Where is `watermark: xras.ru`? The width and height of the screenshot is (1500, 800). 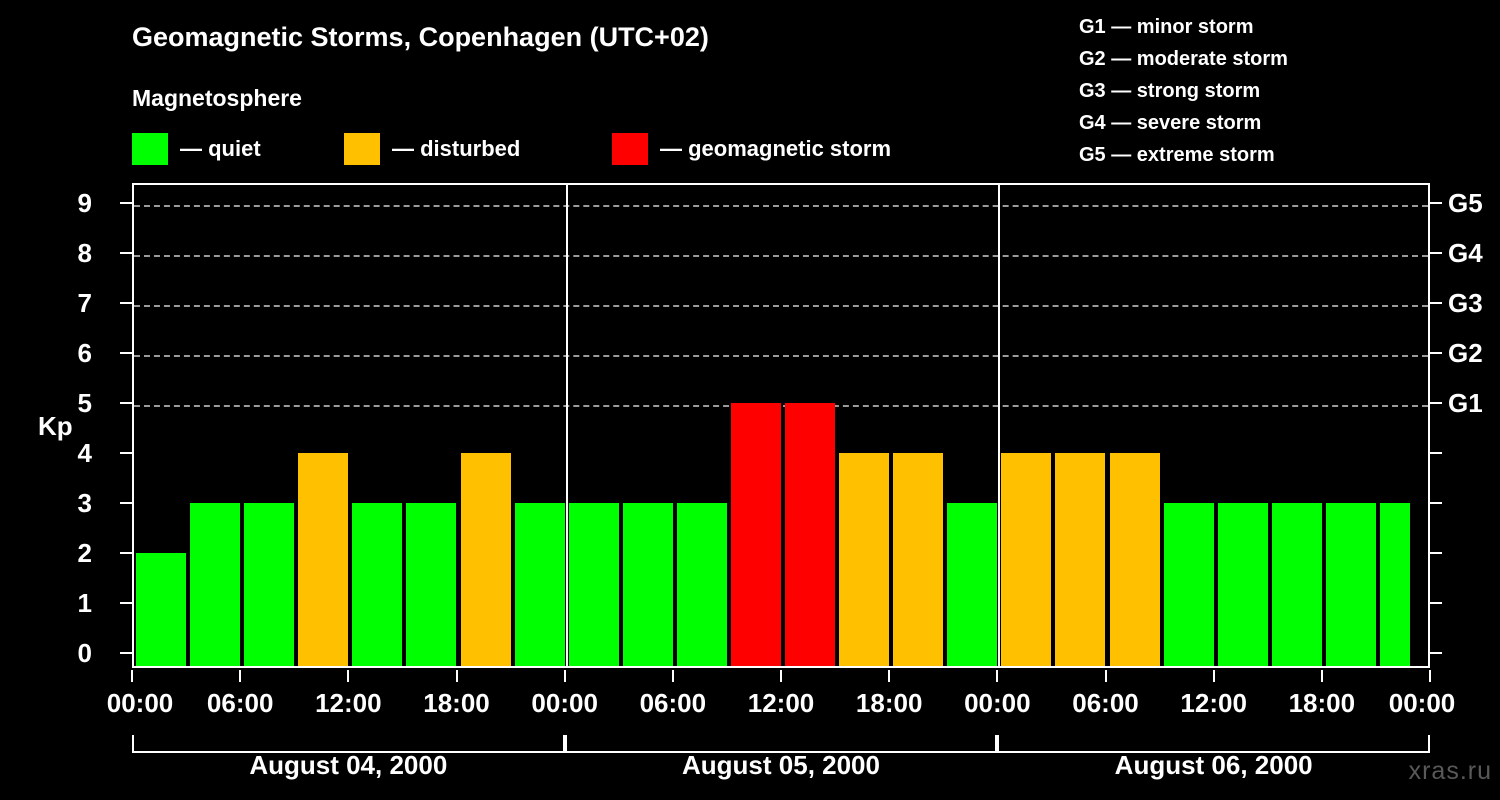 watermark: xras.ru is located at coordinates (1450, 771).